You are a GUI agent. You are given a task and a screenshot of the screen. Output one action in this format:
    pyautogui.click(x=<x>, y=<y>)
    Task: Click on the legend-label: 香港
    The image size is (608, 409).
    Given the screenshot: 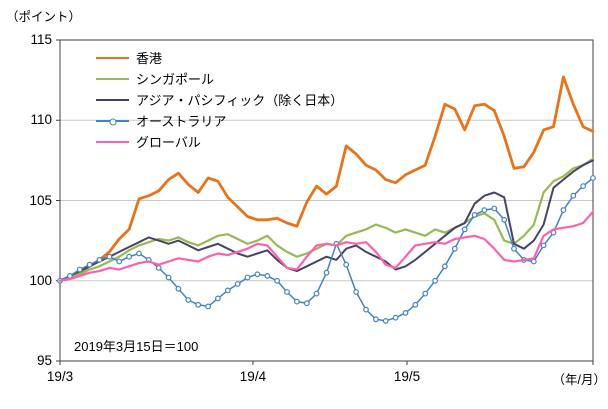 What is the action you would take?
    pyautogui.click(x=149, y=58)
    